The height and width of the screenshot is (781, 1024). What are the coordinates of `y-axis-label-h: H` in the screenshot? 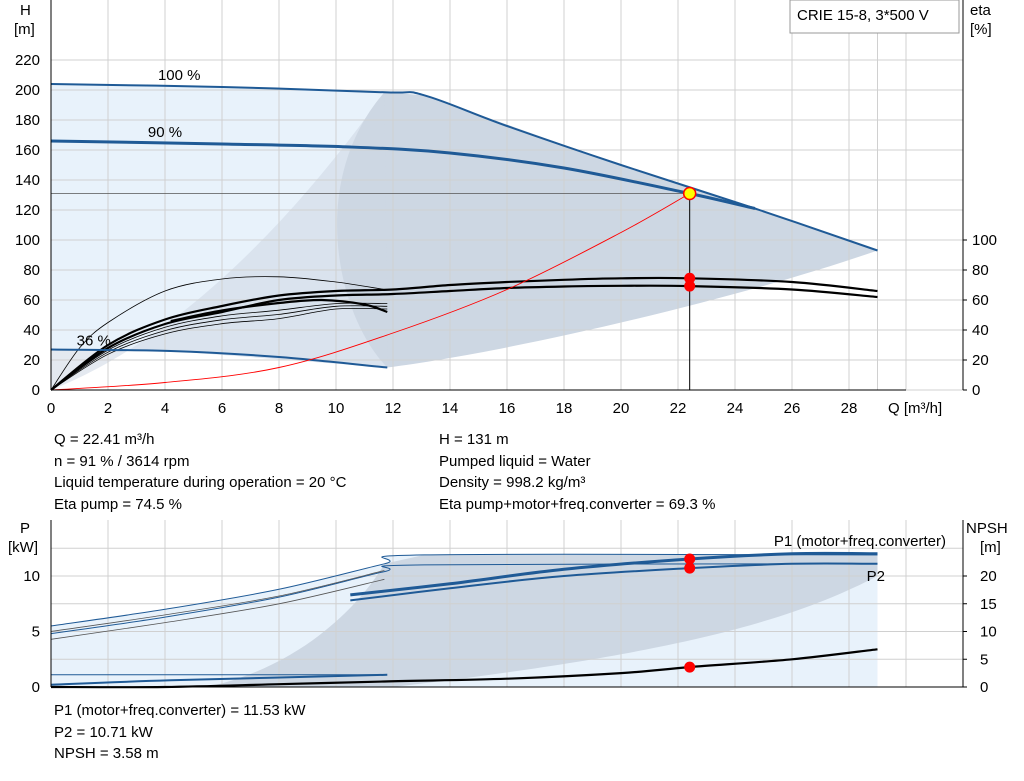 It's located at (25, 10).